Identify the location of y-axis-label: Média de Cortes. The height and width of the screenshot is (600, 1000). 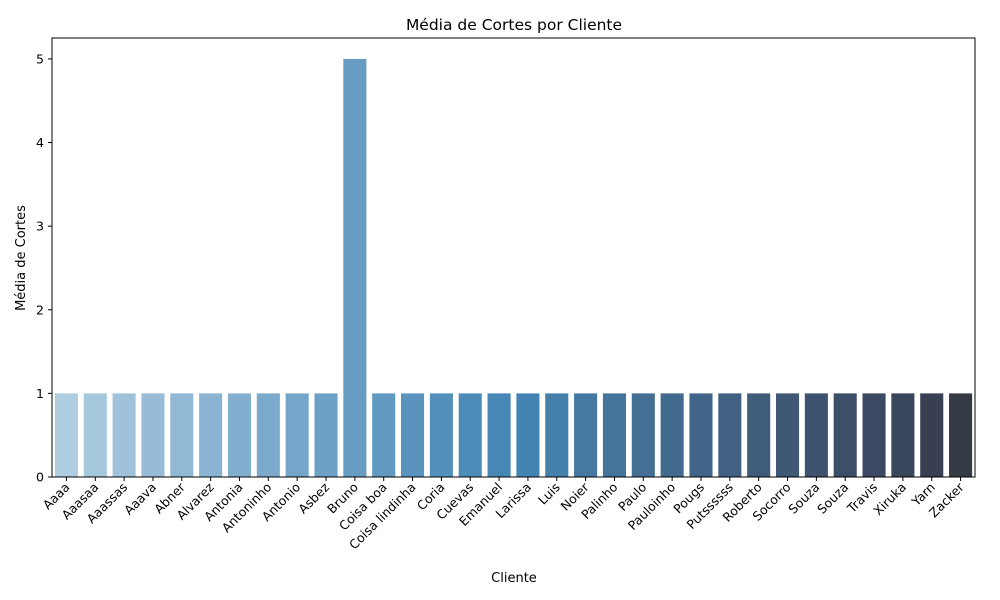
(21, 258).